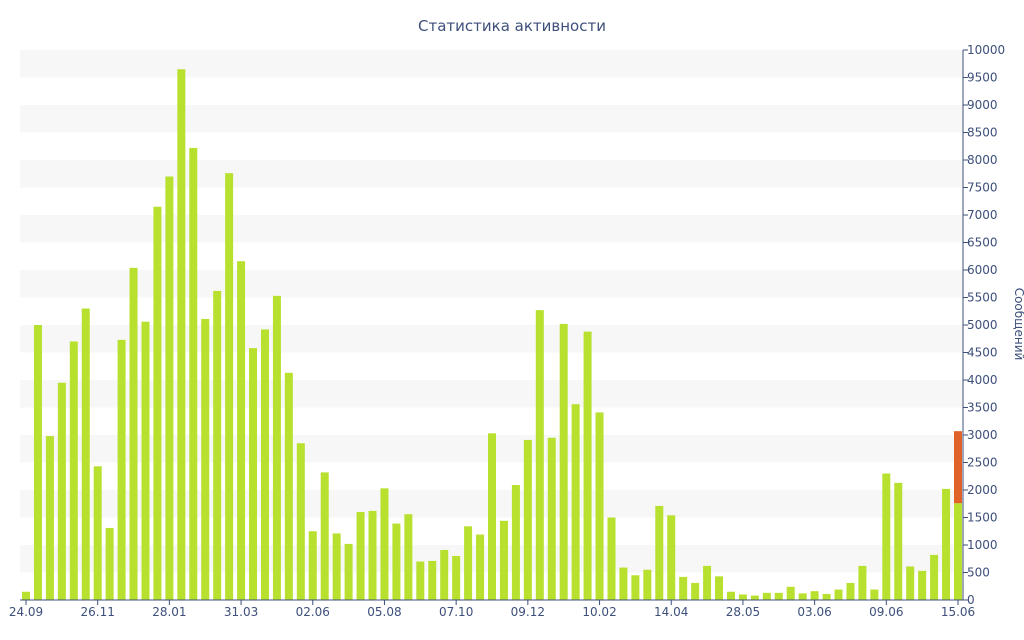 The image size is (1024, 640). Describe the element at coordinates (671, 612) in the screenshot. I see `x-tick-label: 14.04` at that location.